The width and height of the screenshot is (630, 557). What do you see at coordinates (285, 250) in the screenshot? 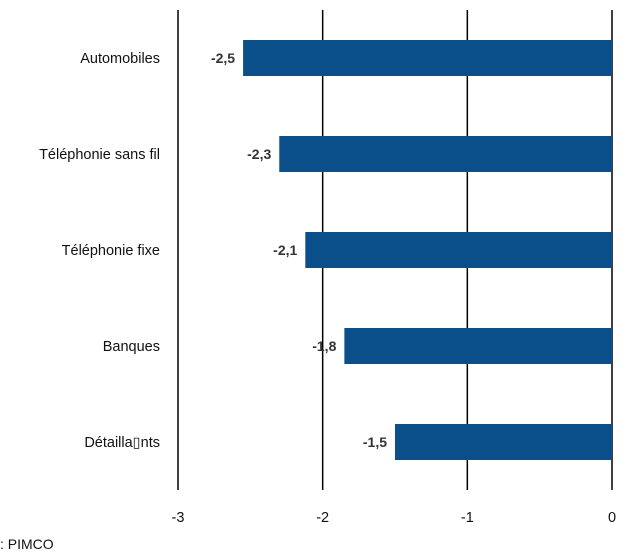
I see `data-label: -2,1` at bounding box center [285, 250].